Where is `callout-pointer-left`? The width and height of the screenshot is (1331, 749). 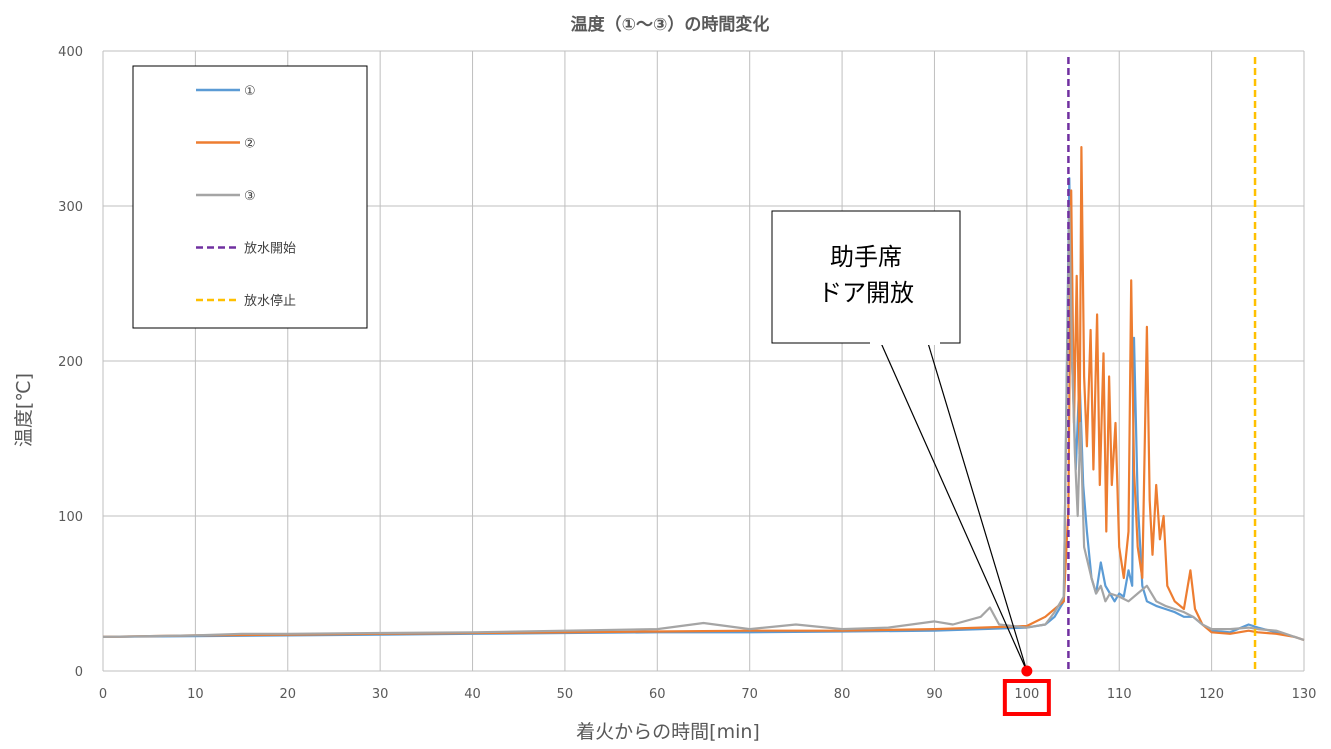 callout-pointer-left is located at coordinates (954, 507).